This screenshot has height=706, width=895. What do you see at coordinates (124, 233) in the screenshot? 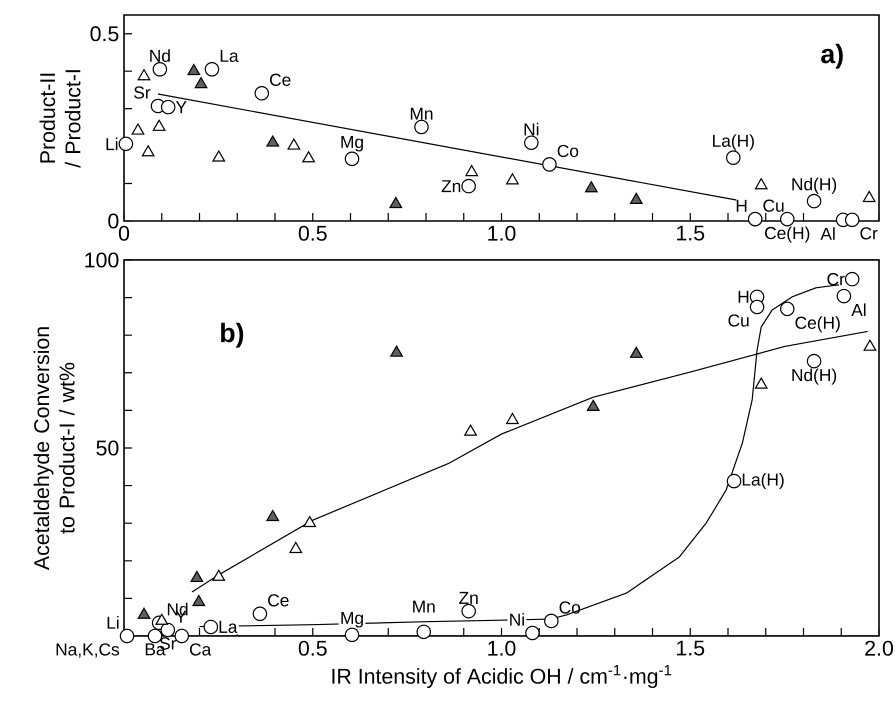
I see `x-tick-label: 0` at bounding box center [124, 233].